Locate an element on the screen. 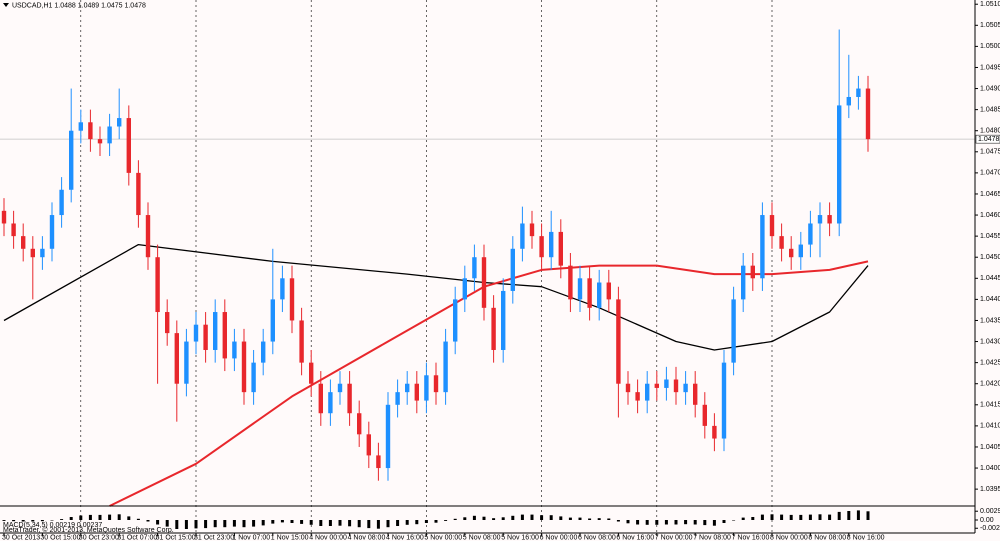 The width and height of the screenshot is (1000, 541). y-tick-label: 1.0455 is located at coordinates (990, 236).